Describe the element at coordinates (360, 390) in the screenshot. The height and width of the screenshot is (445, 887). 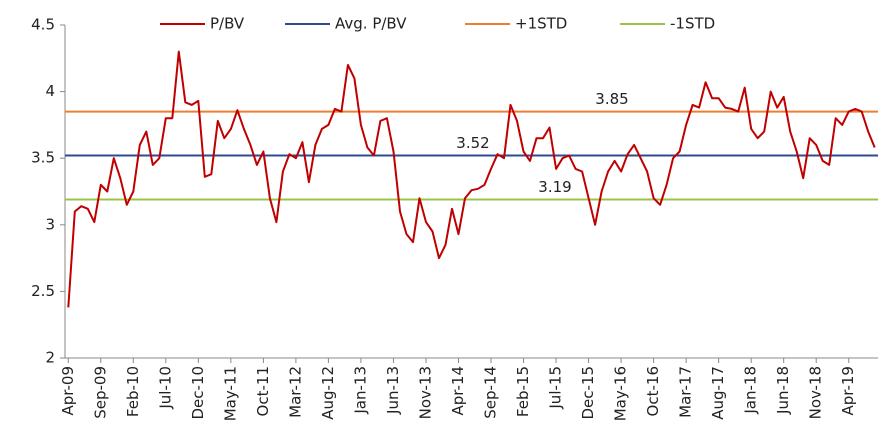
I see `x-tick-label: Jan-13` at that location.